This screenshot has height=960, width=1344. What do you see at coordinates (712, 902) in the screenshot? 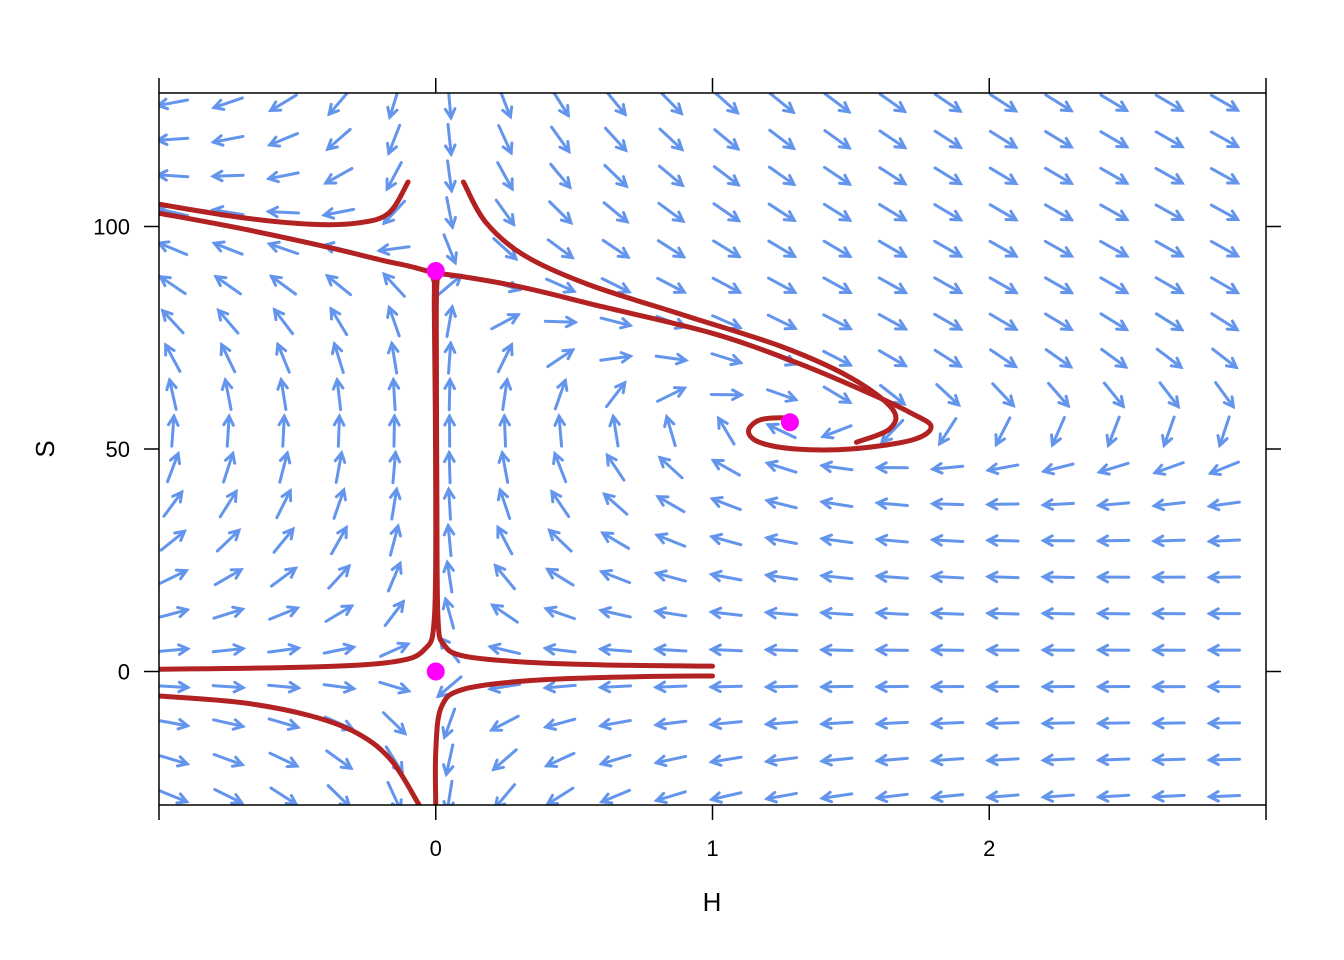
I see `x-axis-title: H` at bounding box center [712, 902].